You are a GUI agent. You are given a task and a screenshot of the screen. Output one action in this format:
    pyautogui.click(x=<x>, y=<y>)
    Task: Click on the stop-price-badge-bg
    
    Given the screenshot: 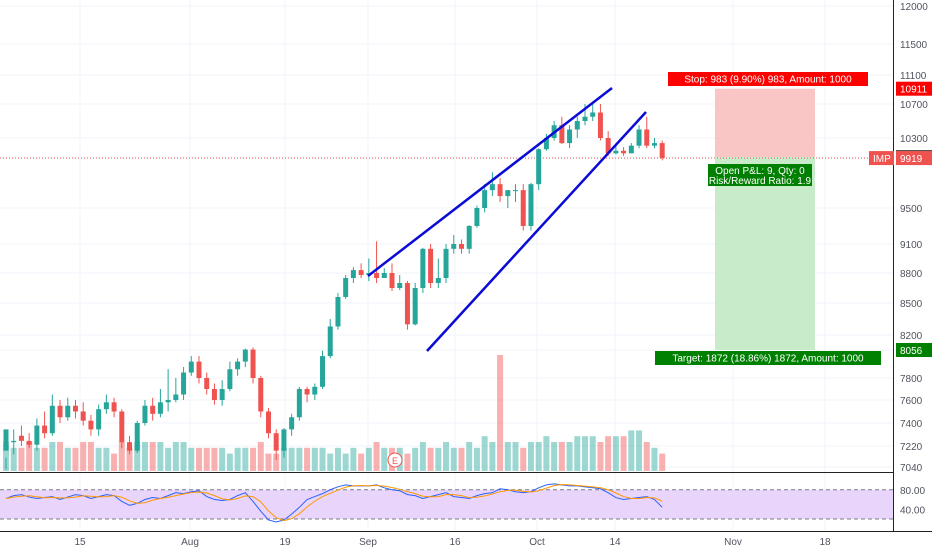 What is the action you would take?
    pyautogui.click(x=914, y=88)
    